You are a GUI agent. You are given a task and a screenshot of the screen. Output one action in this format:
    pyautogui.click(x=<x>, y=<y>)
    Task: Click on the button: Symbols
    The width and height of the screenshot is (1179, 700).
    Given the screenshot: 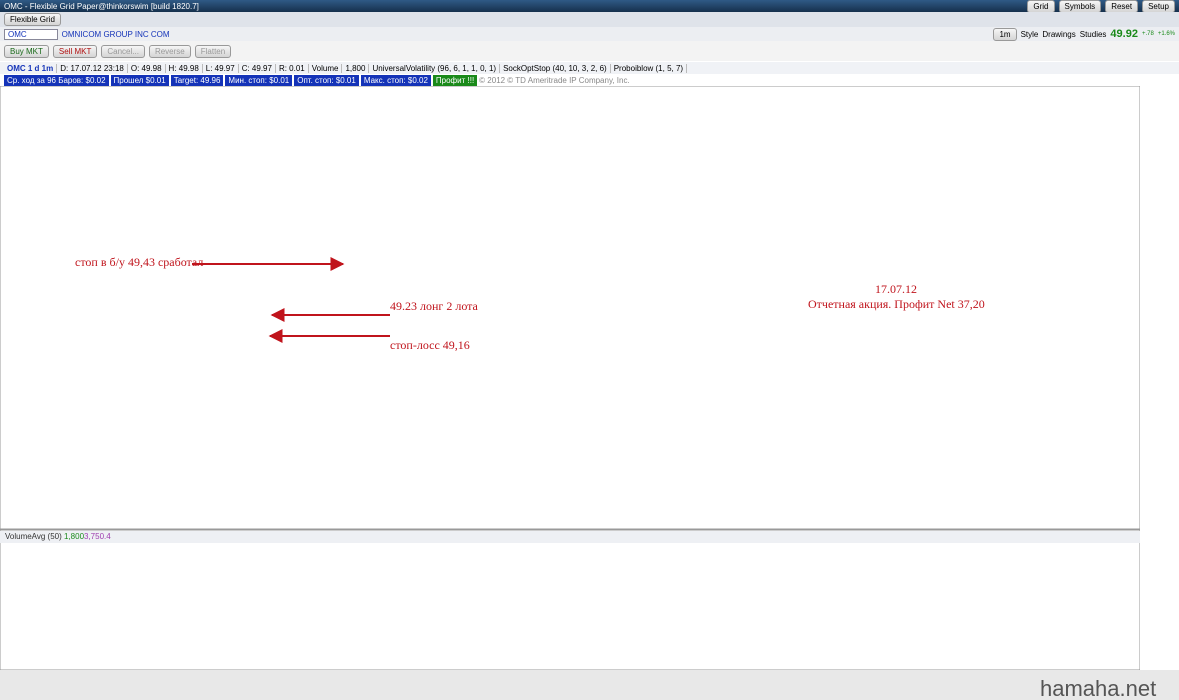 What is the action you would take?
    pyautogui.click(x=1080, y=6)
    